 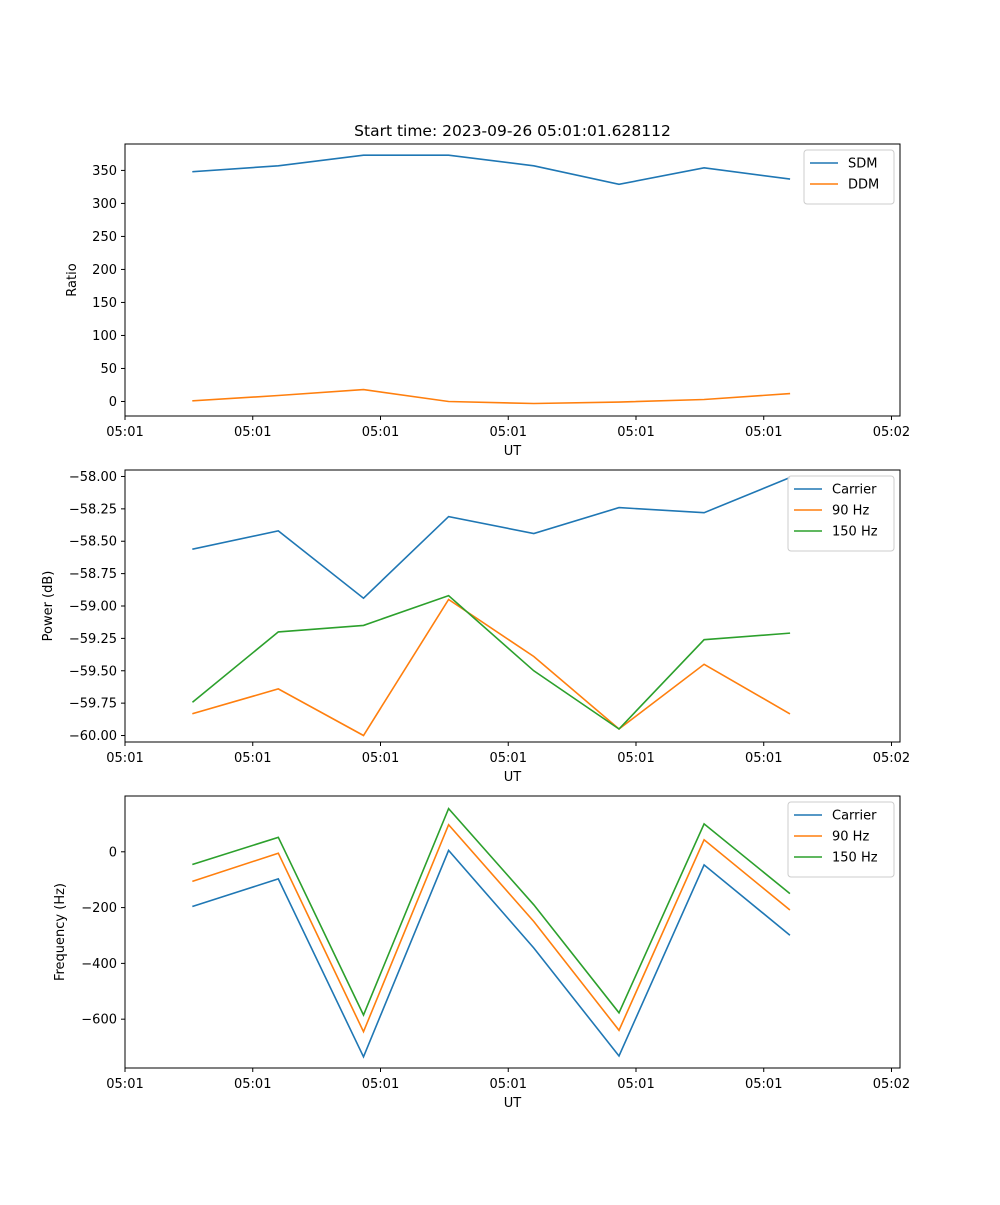 What do you see at coordinates (93, 736) in the screenshot?
I see `y-tick-label: −60.00` at bounding box center [93, 736].